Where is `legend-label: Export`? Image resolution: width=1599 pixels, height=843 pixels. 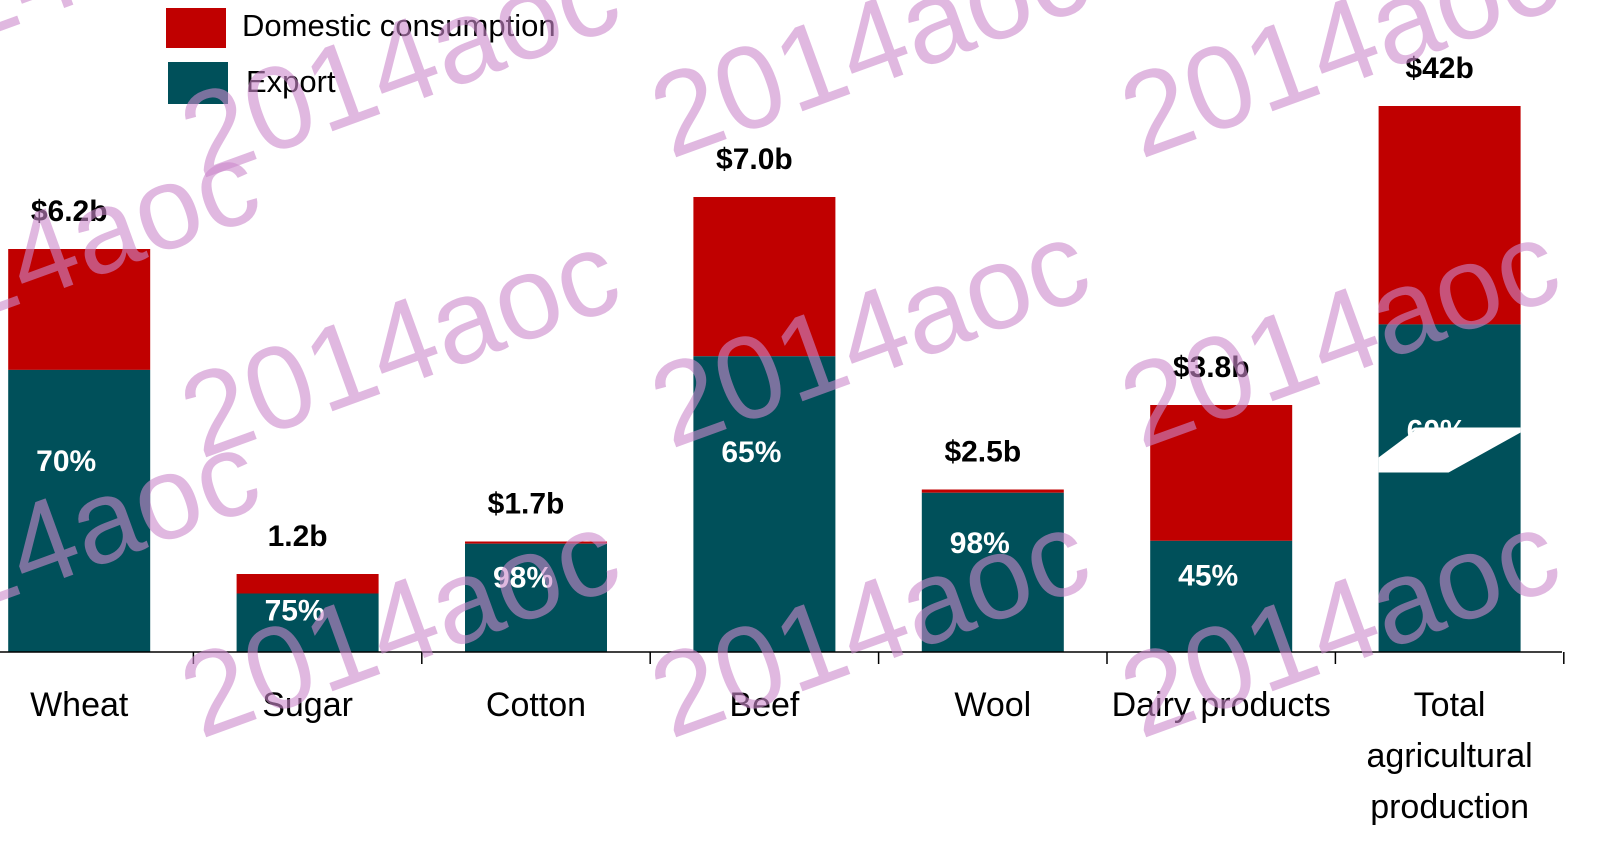 legend-label: Export is located at coordinates (291, 81).